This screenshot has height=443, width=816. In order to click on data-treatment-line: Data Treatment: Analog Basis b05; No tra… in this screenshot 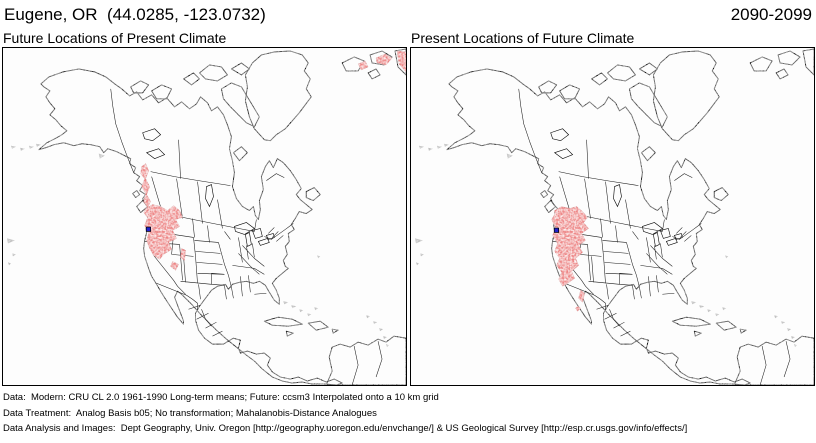, I will do `click(190, 413)`.